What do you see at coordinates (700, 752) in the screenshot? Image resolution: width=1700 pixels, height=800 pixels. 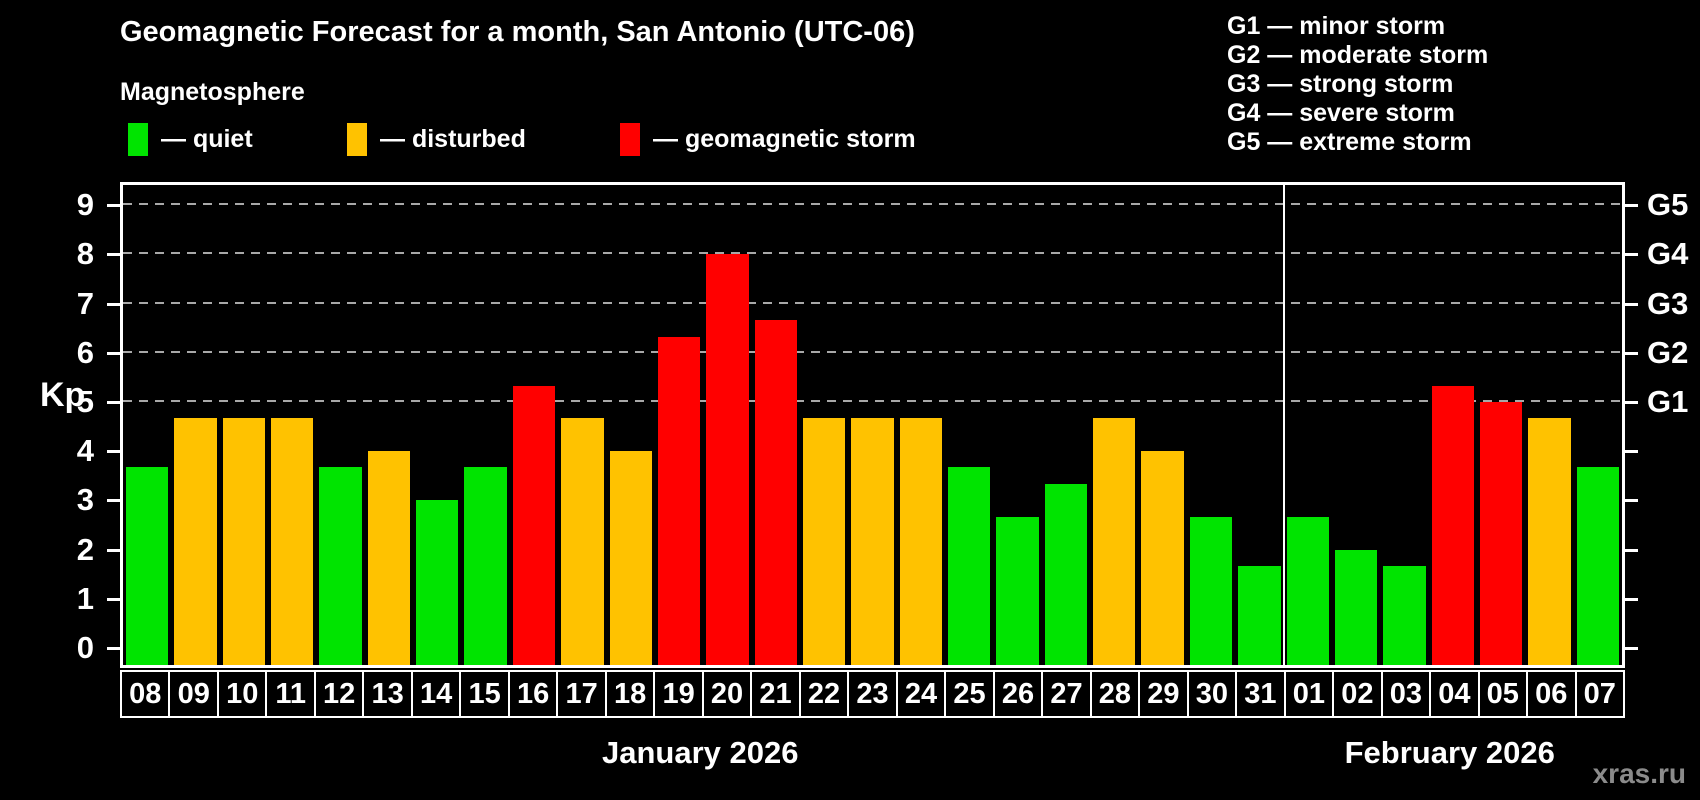 I see `month-label-january: January 2026` at bounding box center [700, 752].